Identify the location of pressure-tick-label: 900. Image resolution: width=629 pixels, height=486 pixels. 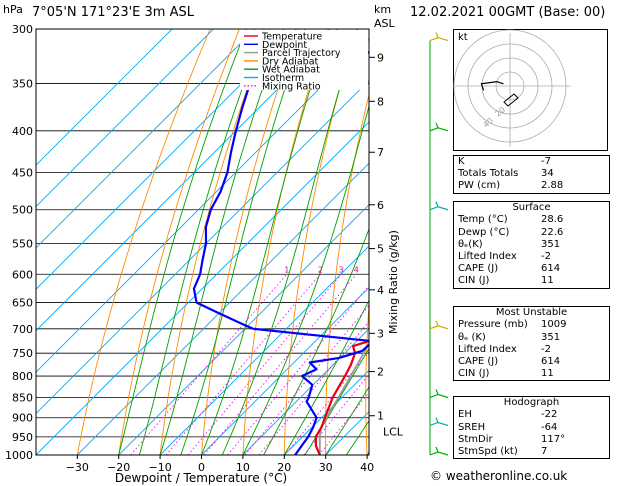
(22, 418).